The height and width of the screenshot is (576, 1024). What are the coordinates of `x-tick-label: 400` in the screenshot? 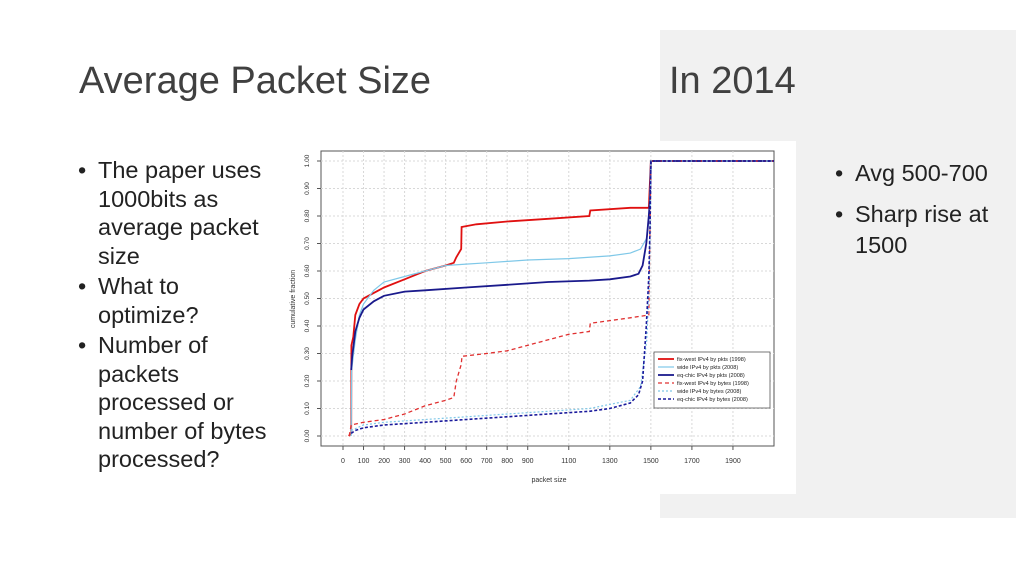 It's located at (425, 461).